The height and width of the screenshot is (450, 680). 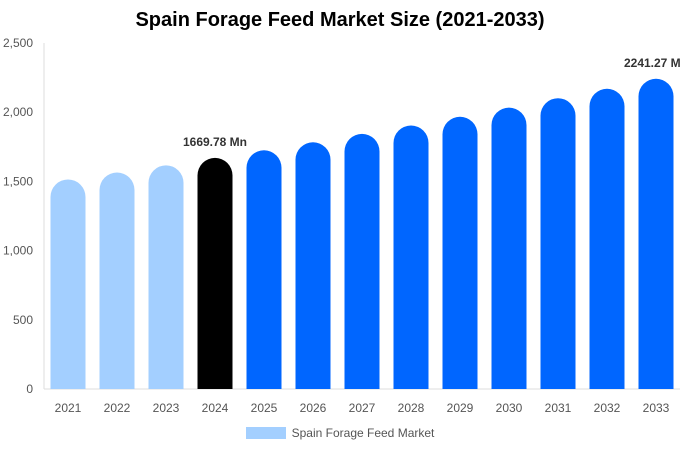 What do you see at coordinates (215, 273) in the screenshot?
I see `bar-2024` at bounding box center [215, 273].